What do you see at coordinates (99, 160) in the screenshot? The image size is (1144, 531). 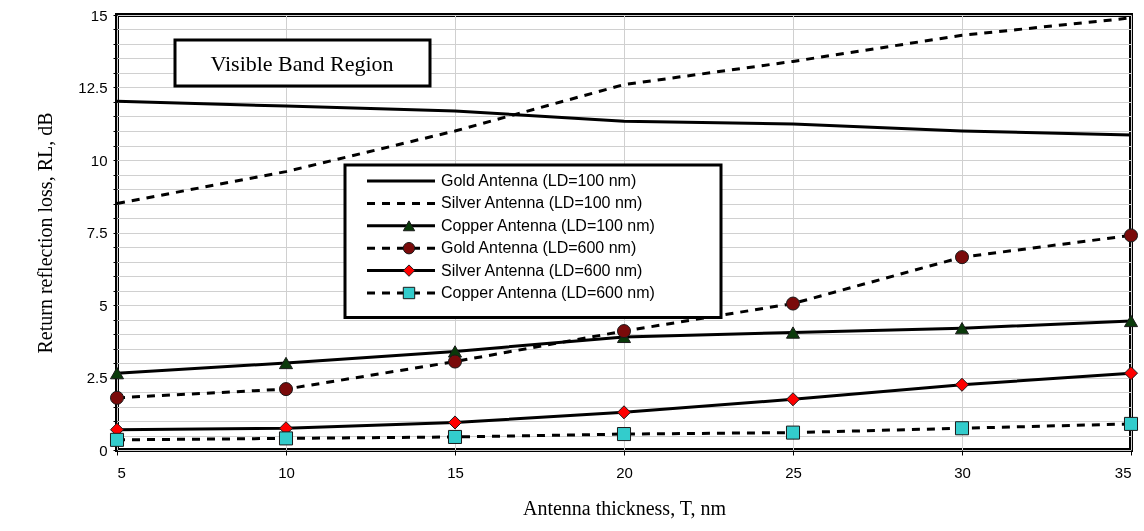 I see `y-tick-label: 10` at bounding box center [99, 160].